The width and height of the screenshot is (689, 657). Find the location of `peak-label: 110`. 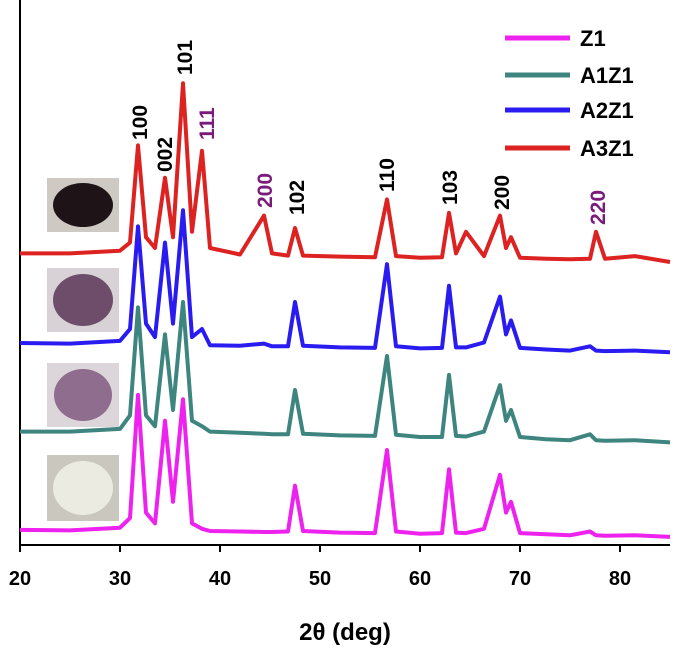

peak-label: 110 is located at coordinates (387, 175).